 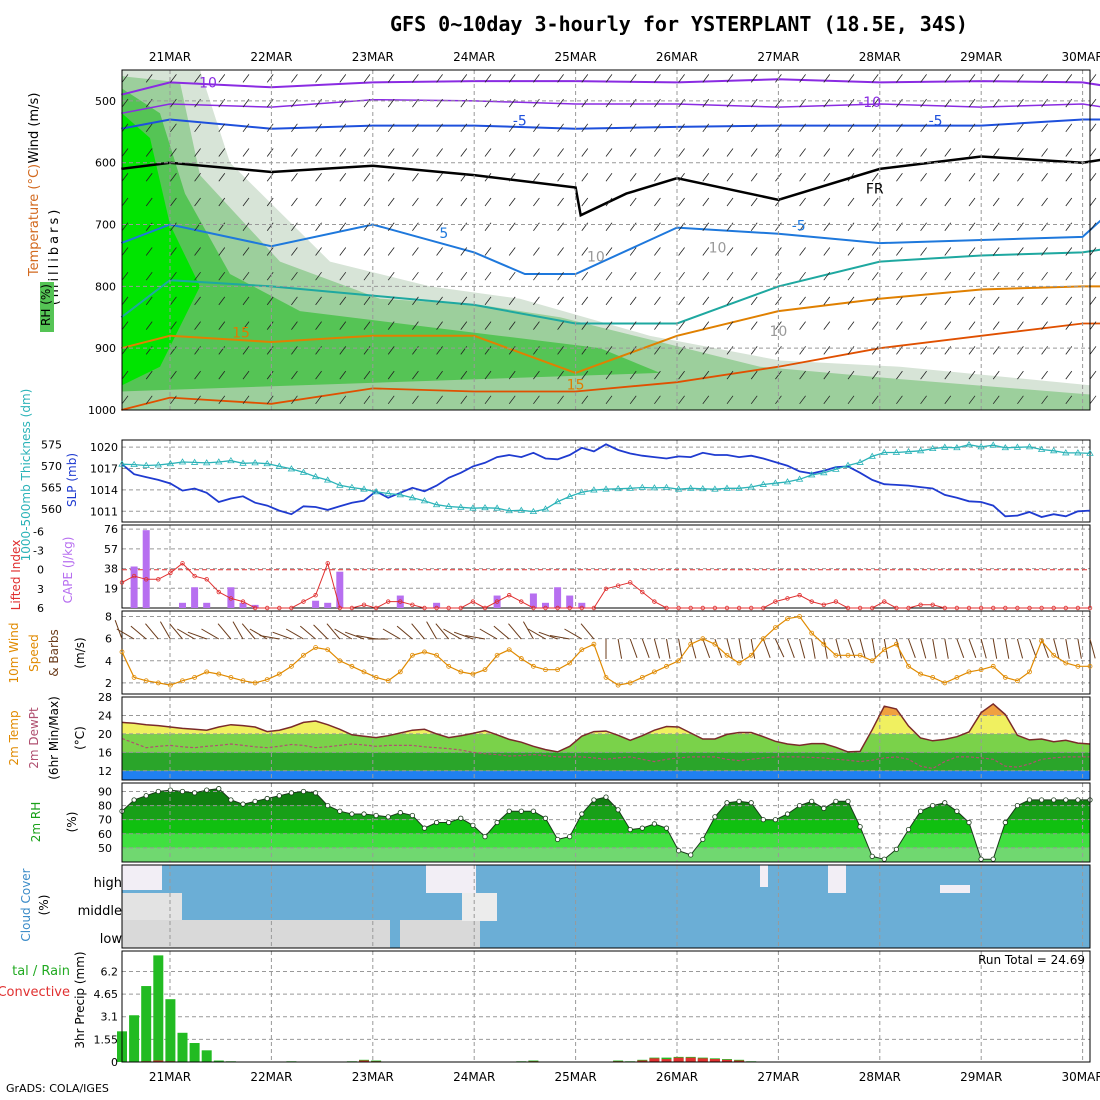 I want to click on cloud-level-label: low, so click(x=111, y=939).